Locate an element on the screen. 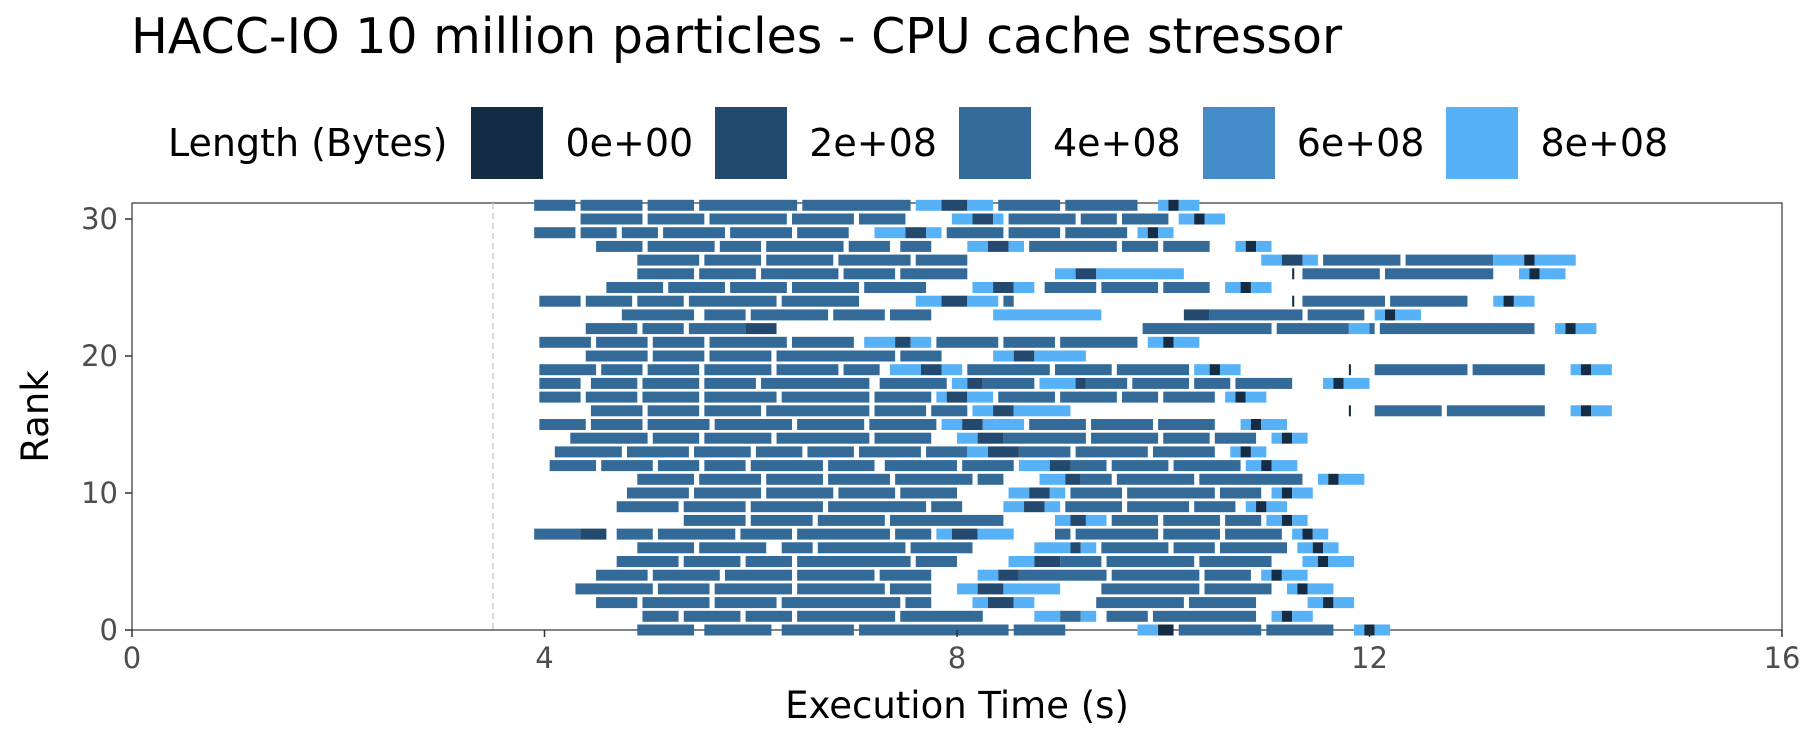 The height and width of the screenshot is (750, 1800). legend-item: 0e+00 is located at coordinates (593, 143).